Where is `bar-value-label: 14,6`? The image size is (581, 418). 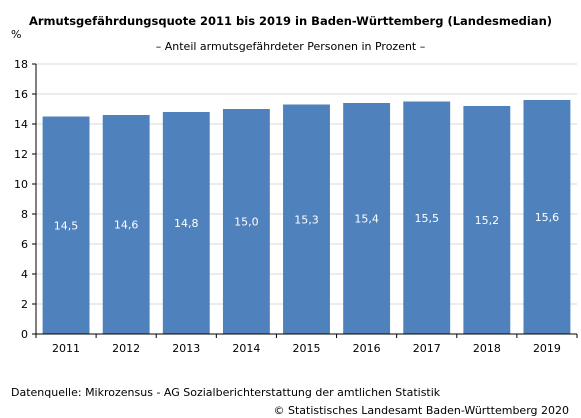
bar-value-label: 14,6 is located at coordinates (126, 225).